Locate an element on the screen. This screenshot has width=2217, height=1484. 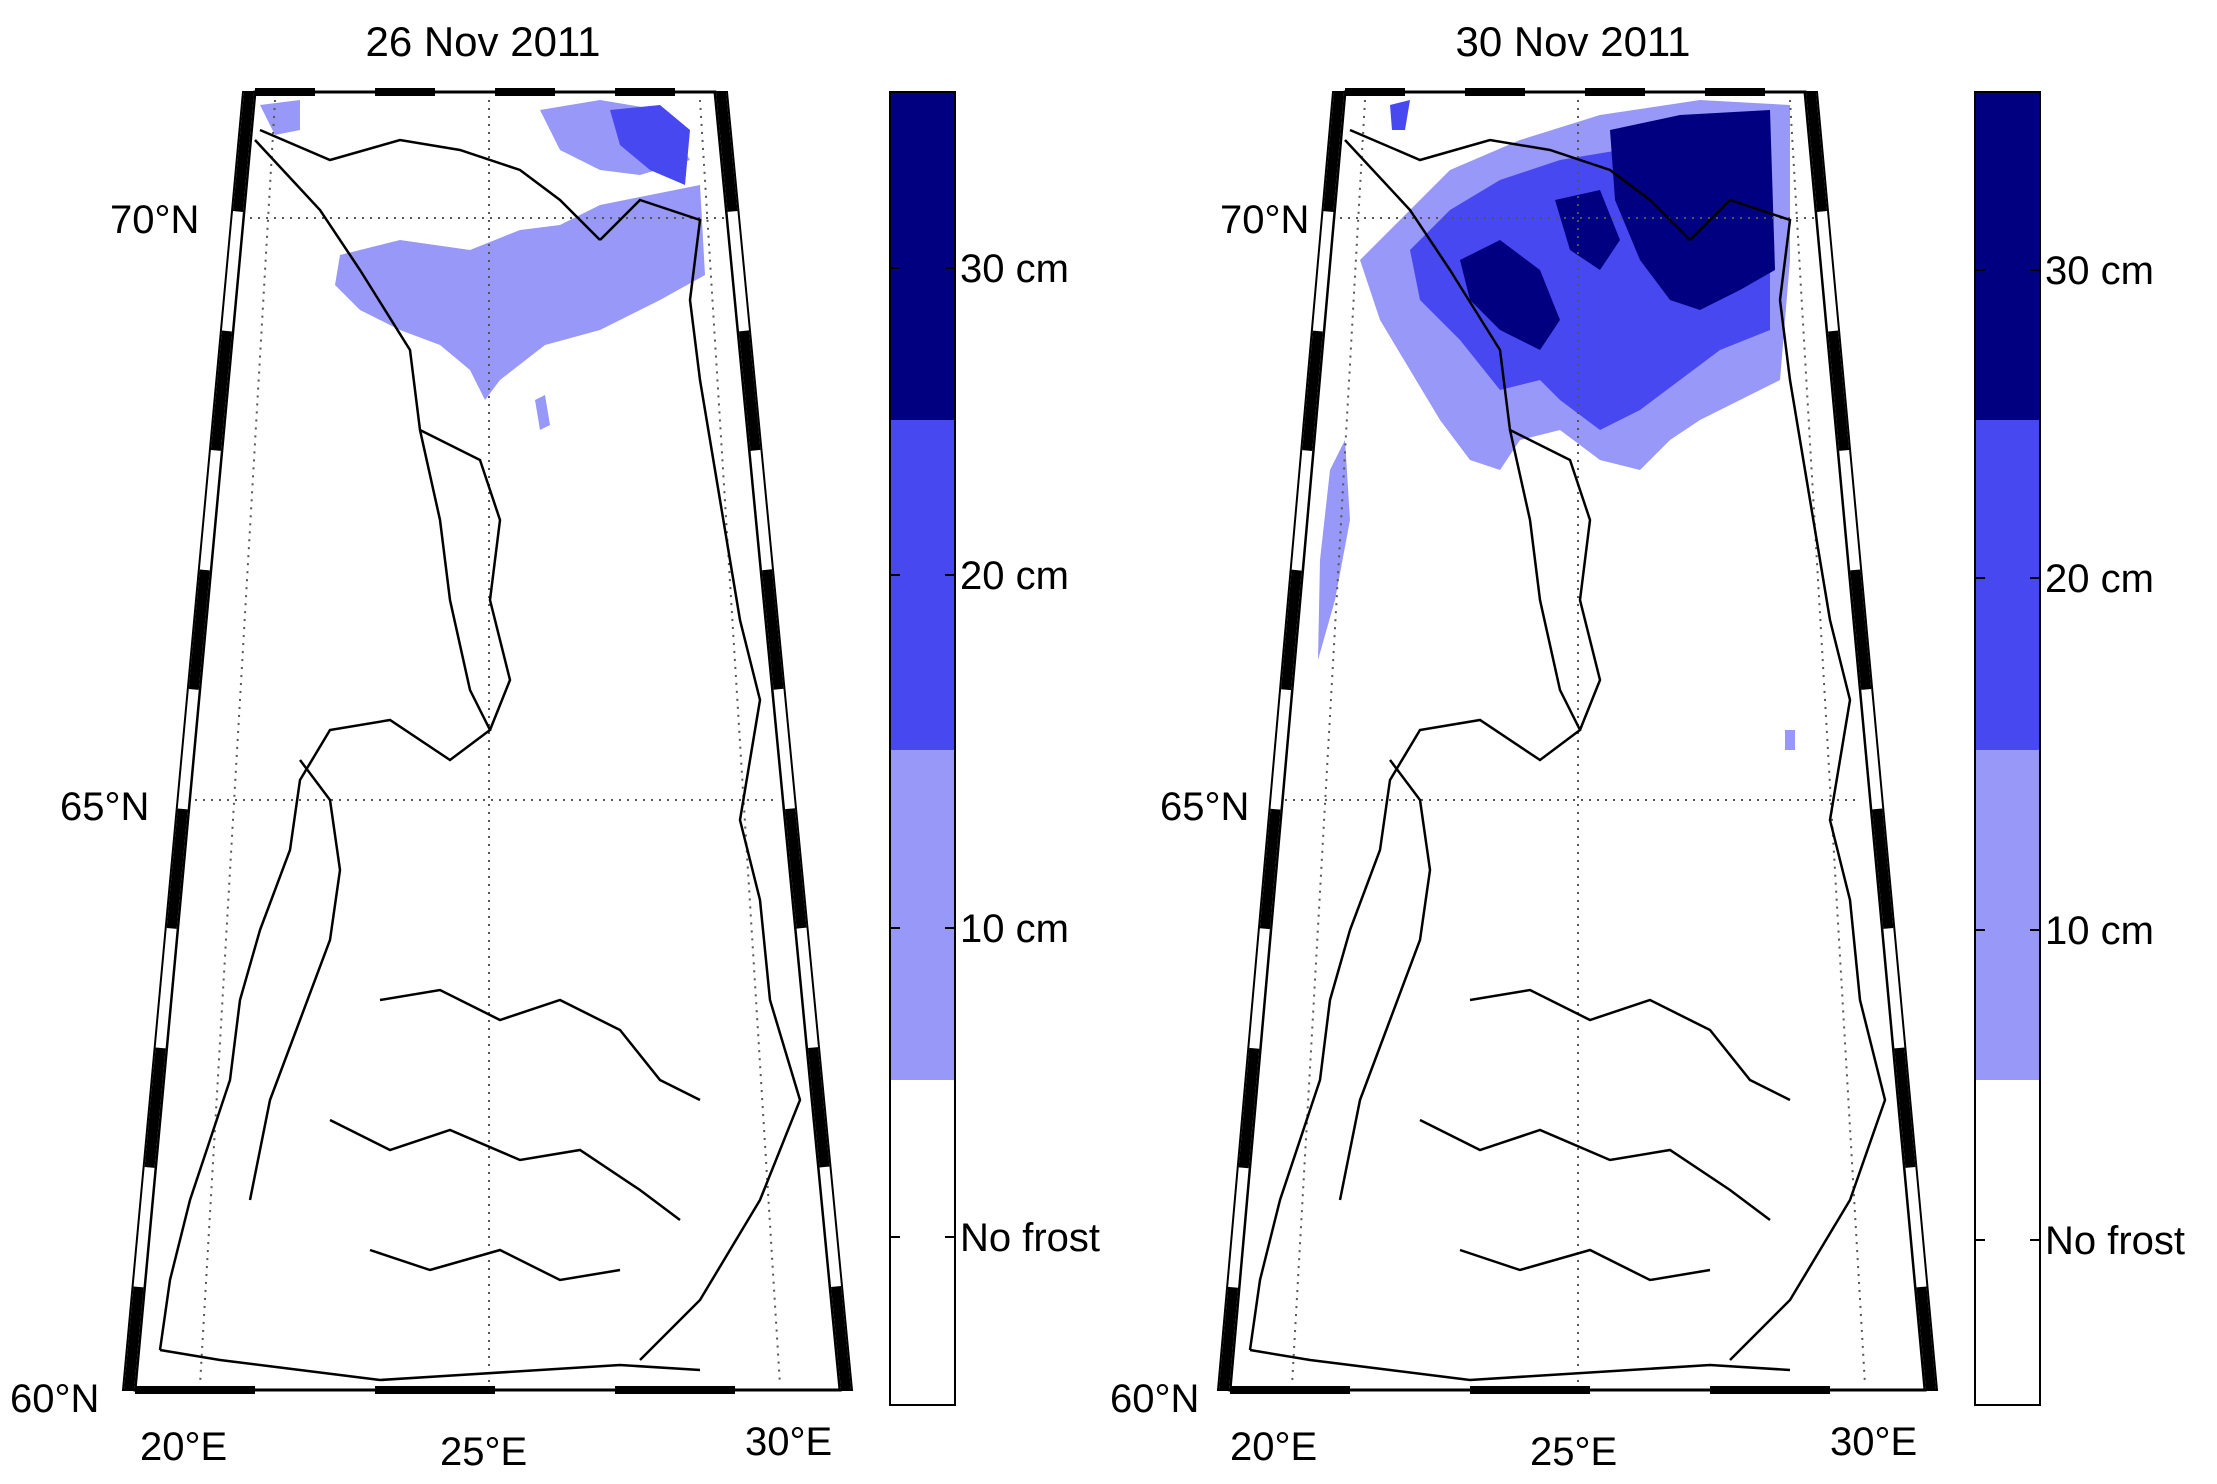
panel-title-left: 26 Nov 2011 is located at coordinates (483, 41).